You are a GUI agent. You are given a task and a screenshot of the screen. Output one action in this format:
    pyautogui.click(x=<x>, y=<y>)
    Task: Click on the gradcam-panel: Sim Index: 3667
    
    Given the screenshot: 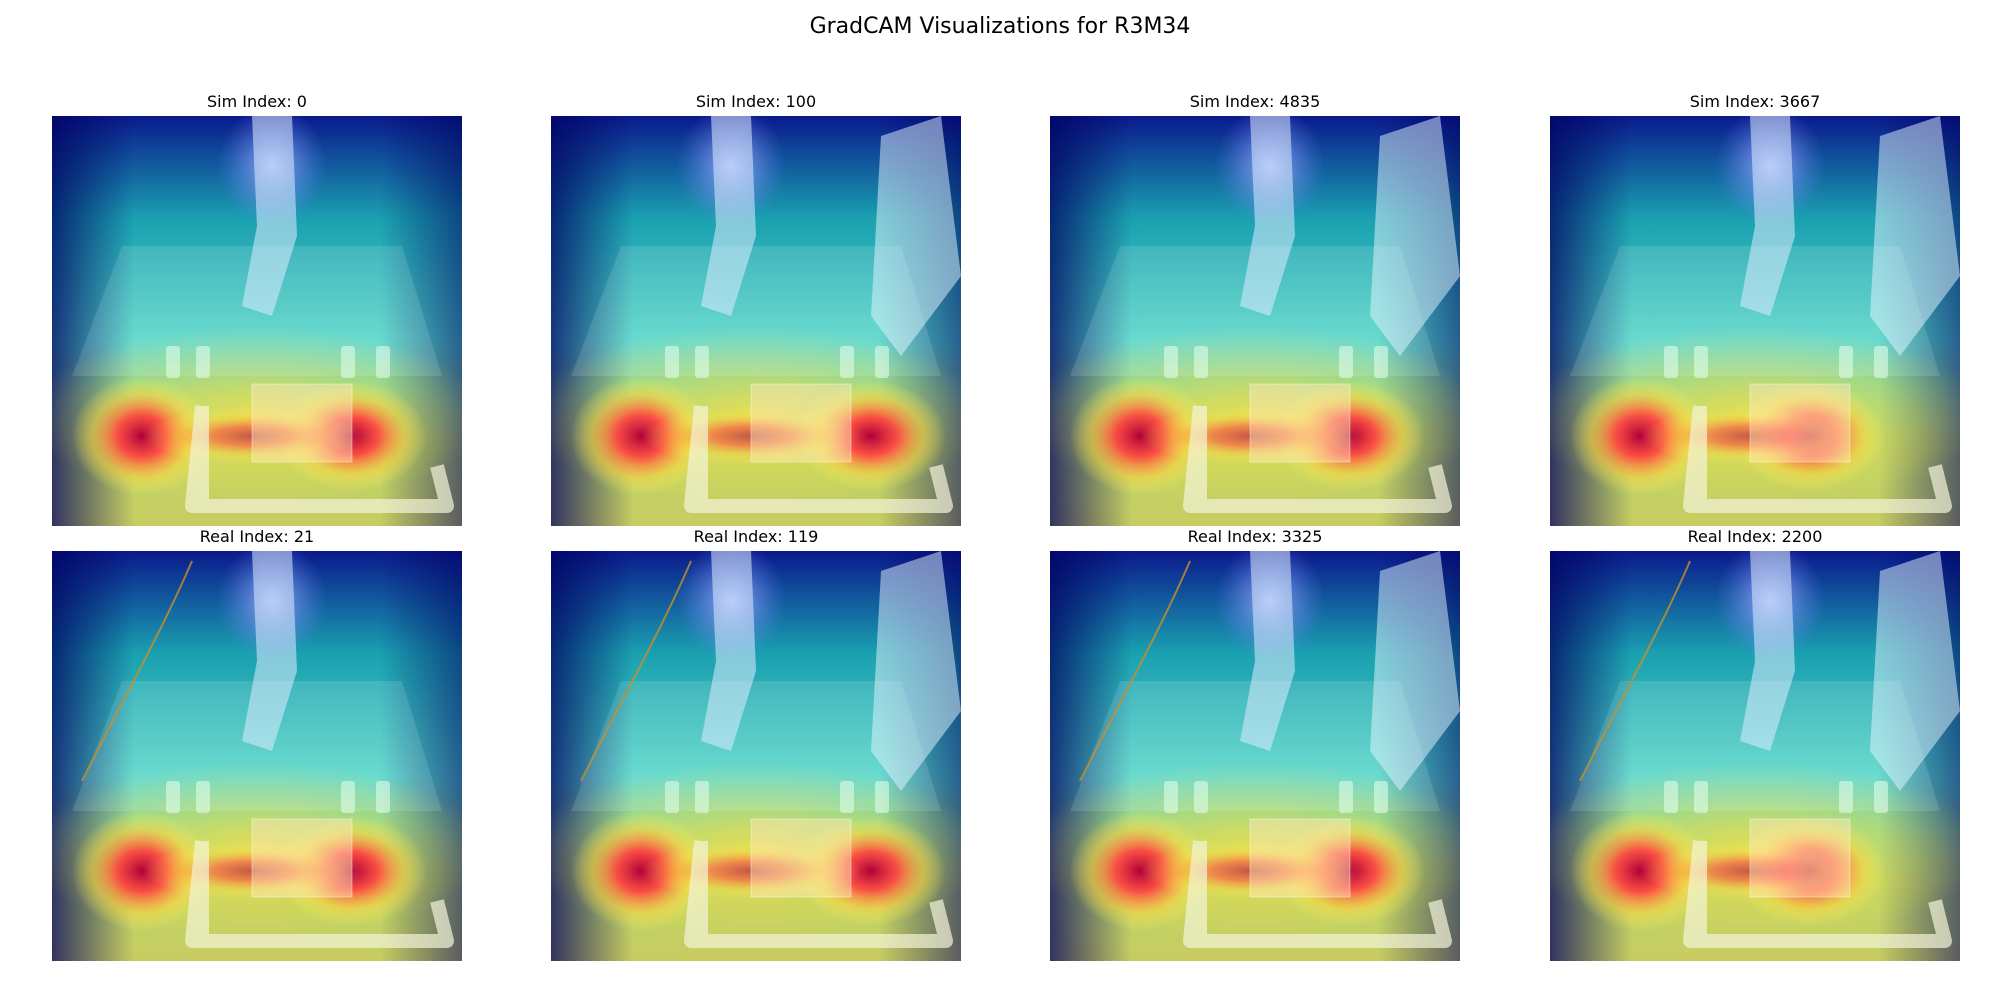 What is the action you would take?
    pyautogui.click(x=1755, y=317)
    